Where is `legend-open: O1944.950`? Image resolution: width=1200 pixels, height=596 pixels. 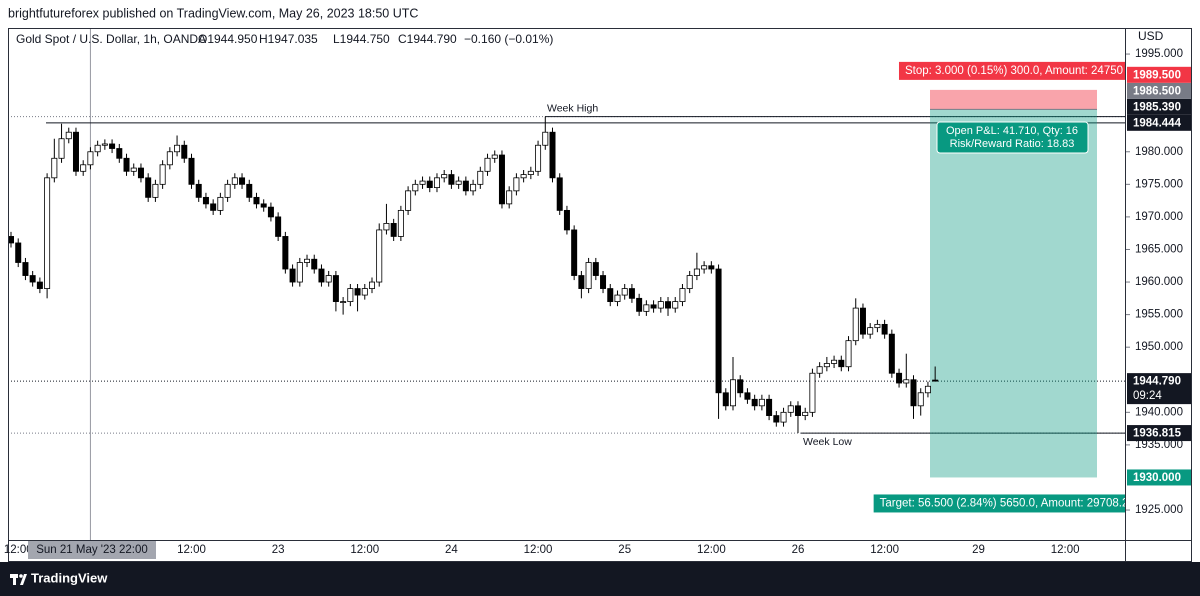 legend-open: O1944.950 is located at coordinates (228, 39).